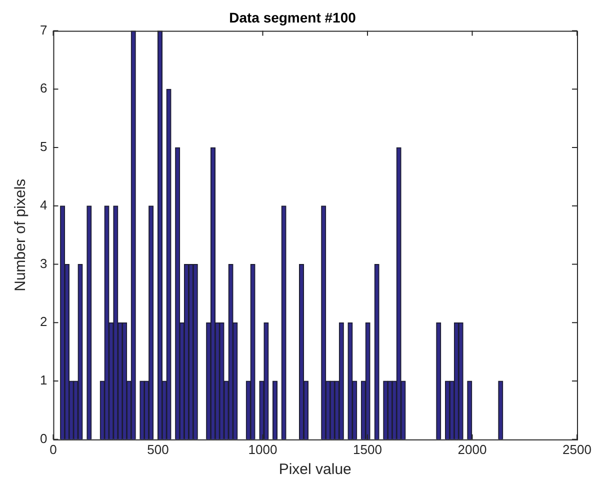  What do you see at coordinates (292, 17) in the screenshot?
I see `chart-title: Data segment #100` at bounding box center [292, 17].